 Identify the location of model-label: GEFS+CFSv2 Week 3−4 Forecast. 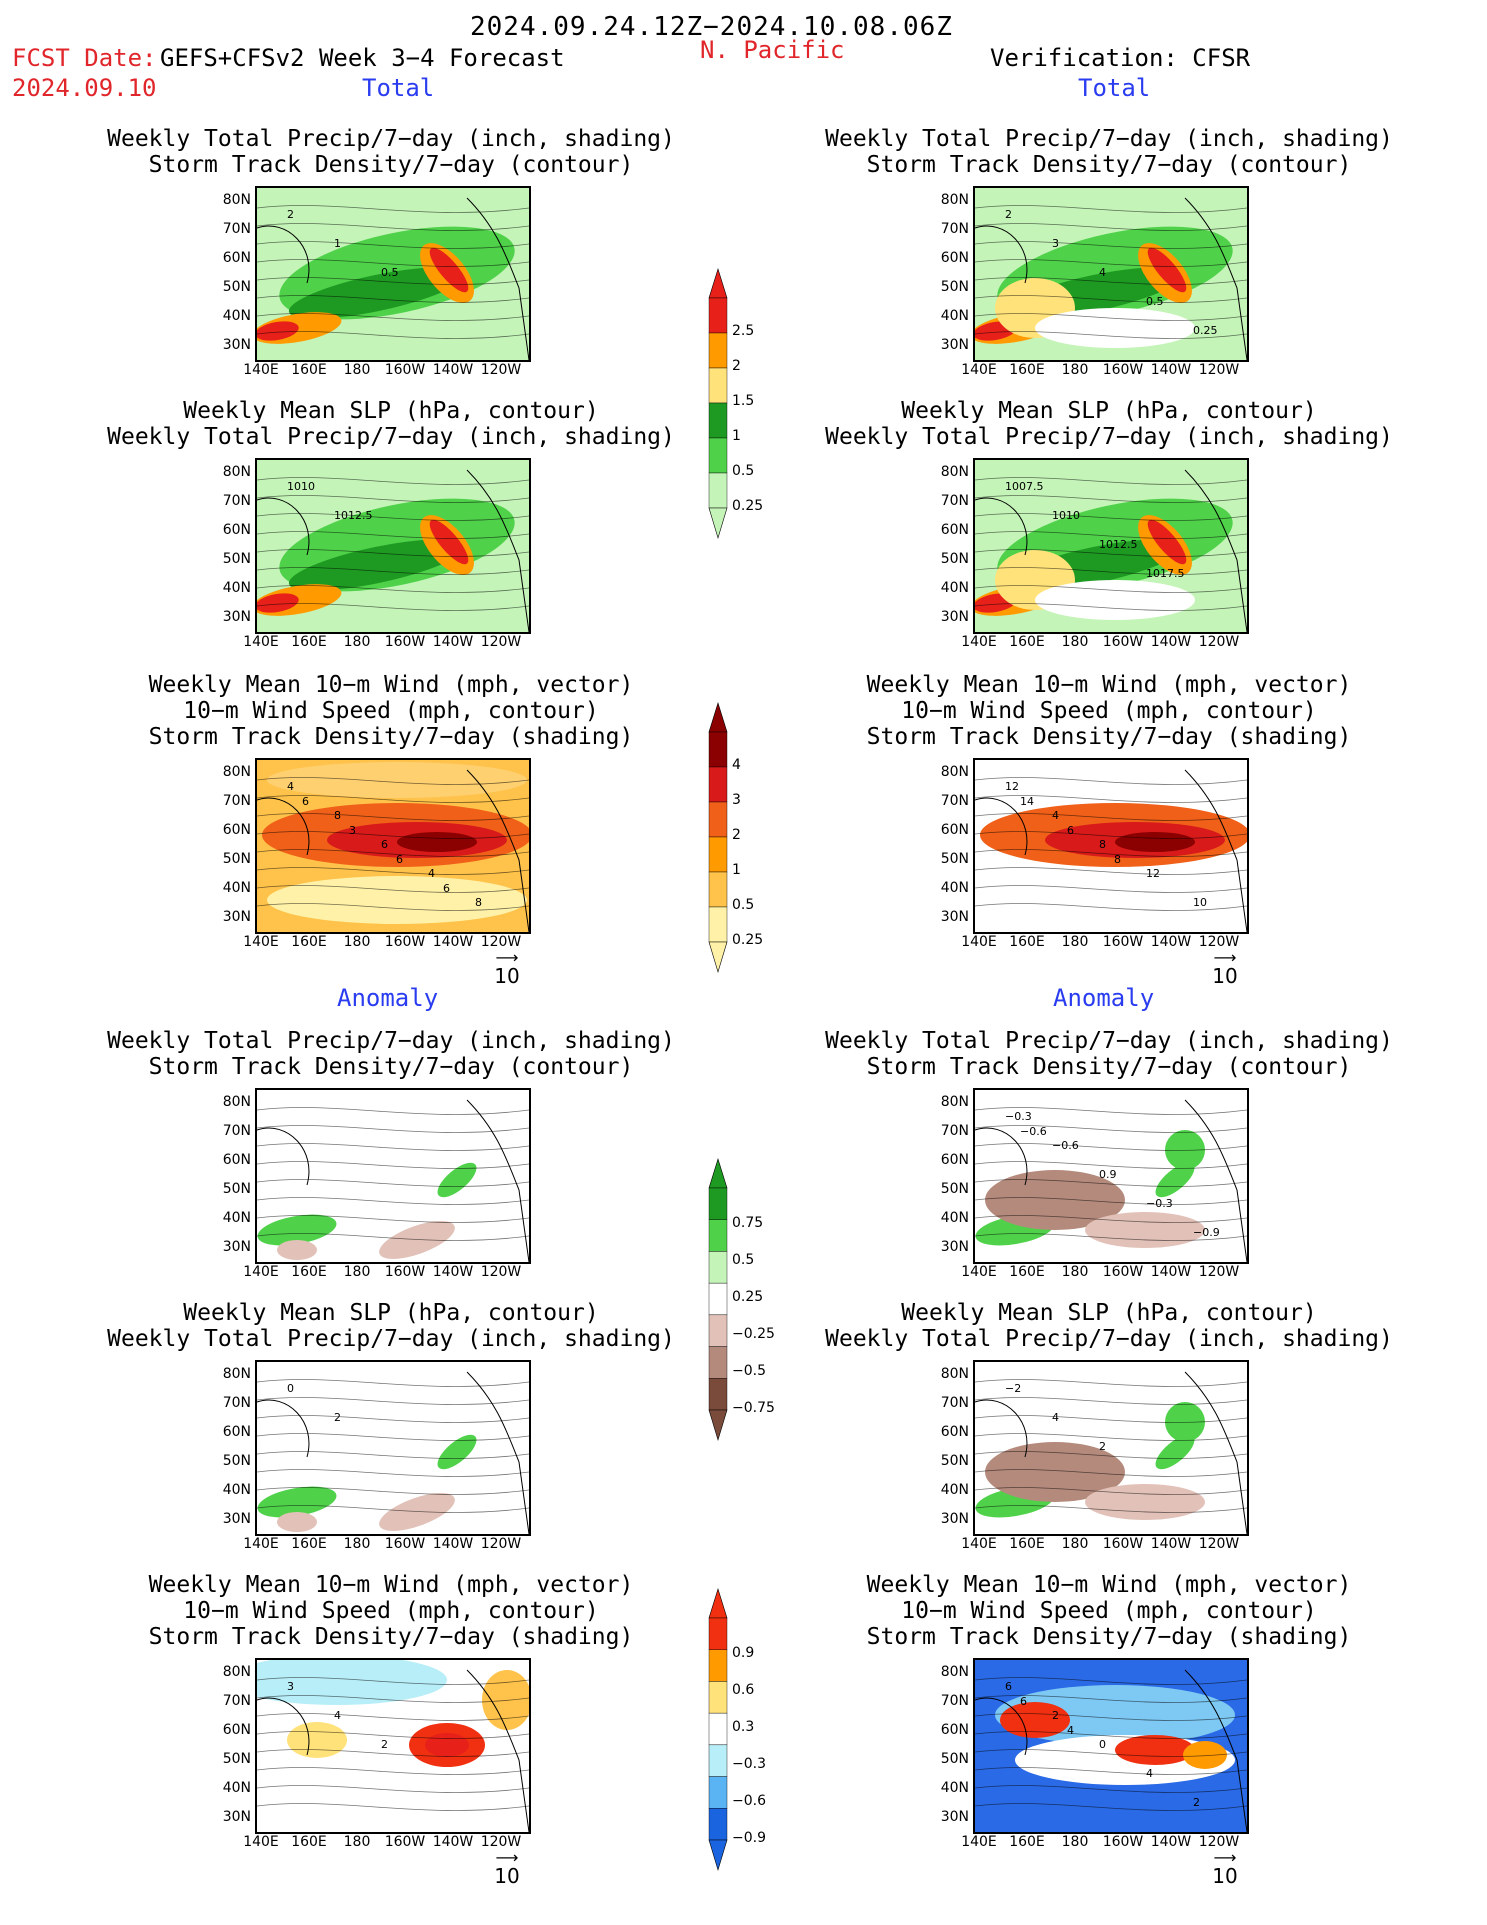
(362, 58).